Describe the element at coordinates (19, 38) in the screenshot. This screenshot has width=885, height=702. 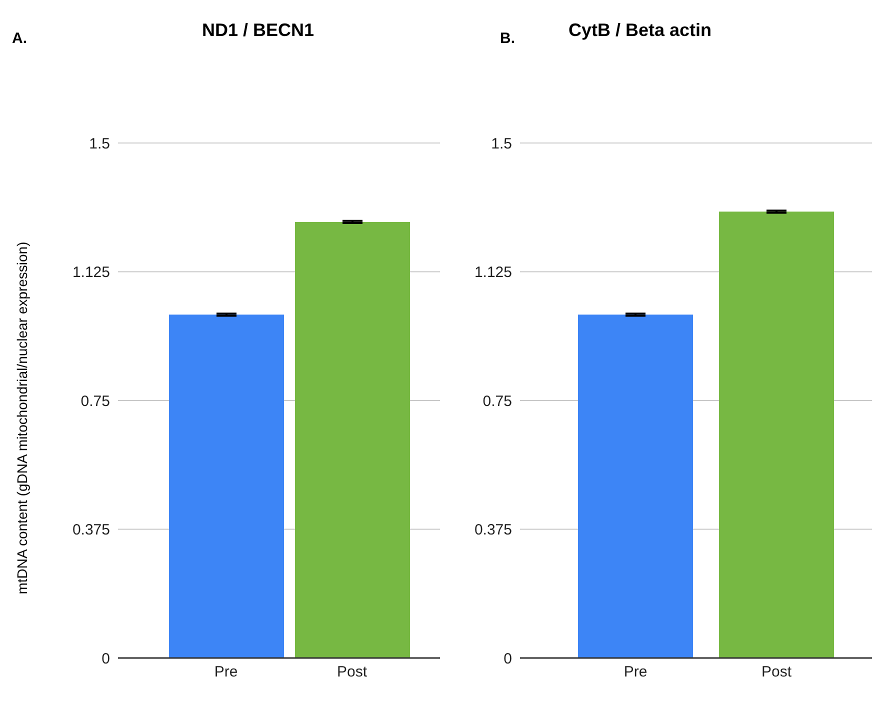
I see `text: A.` at that location.